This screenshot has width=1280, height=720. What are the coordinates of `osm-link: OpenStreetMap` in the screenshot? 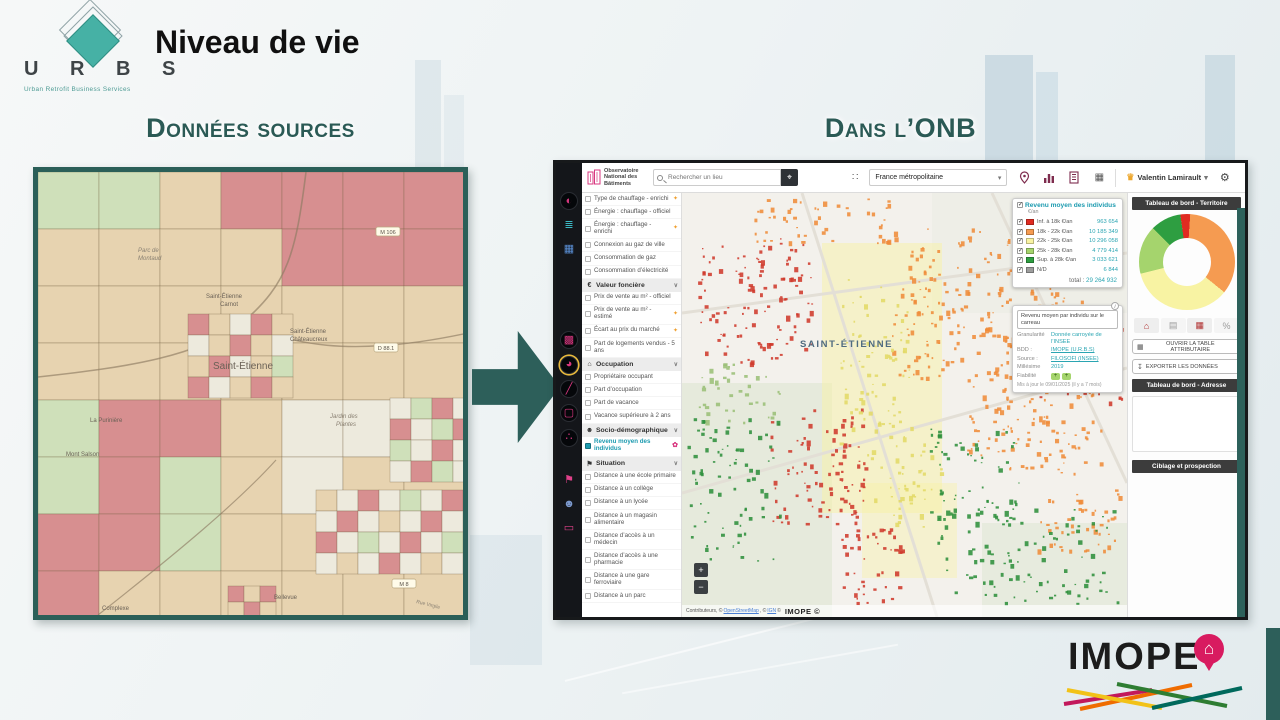 It's located at (741, 611).